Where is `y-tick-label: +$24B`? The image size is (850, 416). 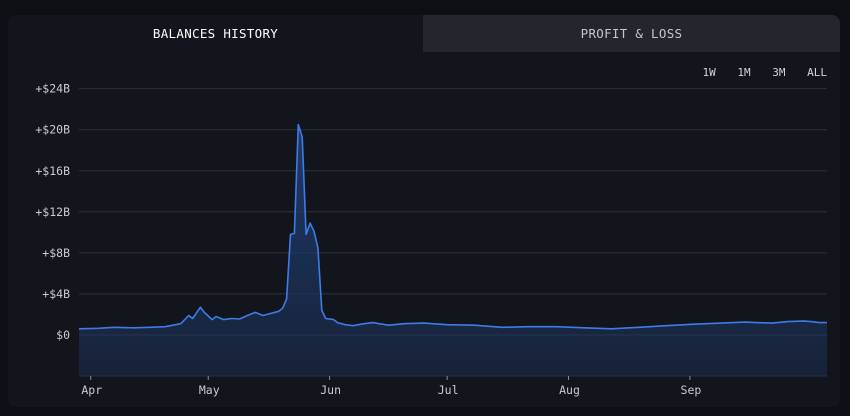
y-tick-label: +$24B is located at coordinates (52, 89).